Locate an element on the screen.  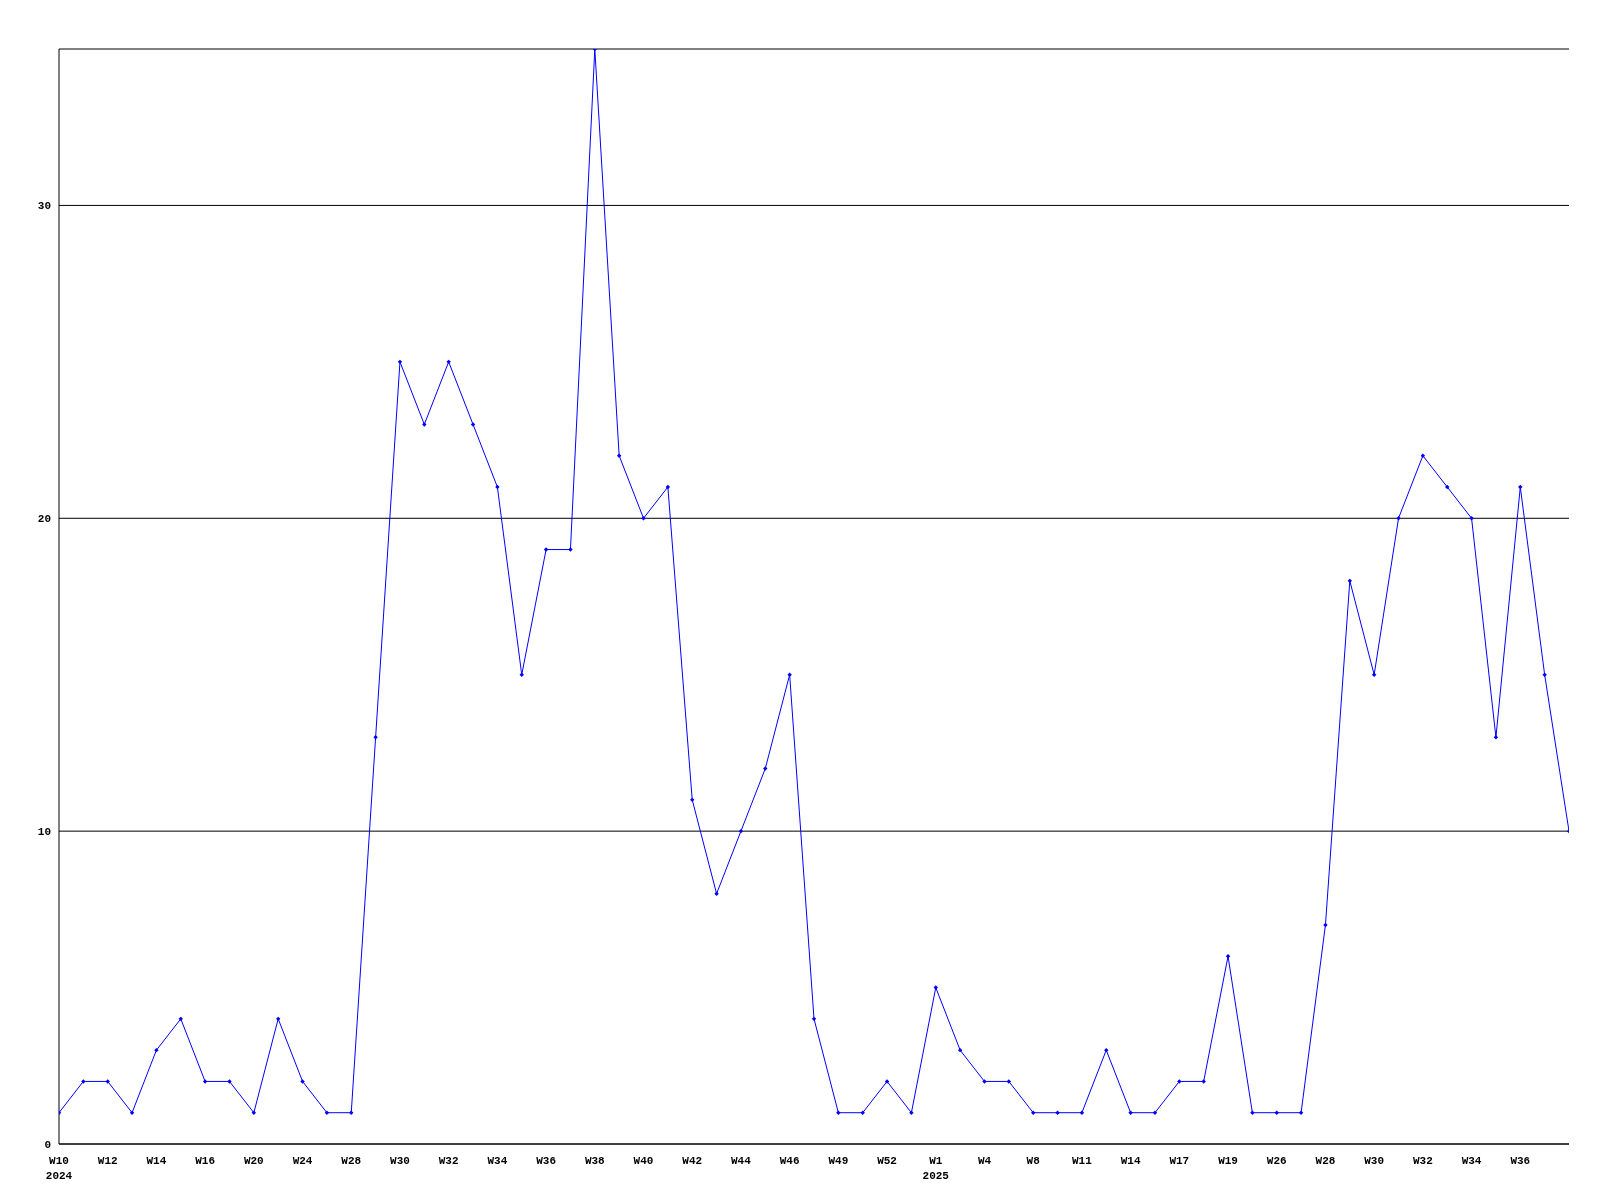
x-tick-label: W12 is located at coordinates (107, 1161).